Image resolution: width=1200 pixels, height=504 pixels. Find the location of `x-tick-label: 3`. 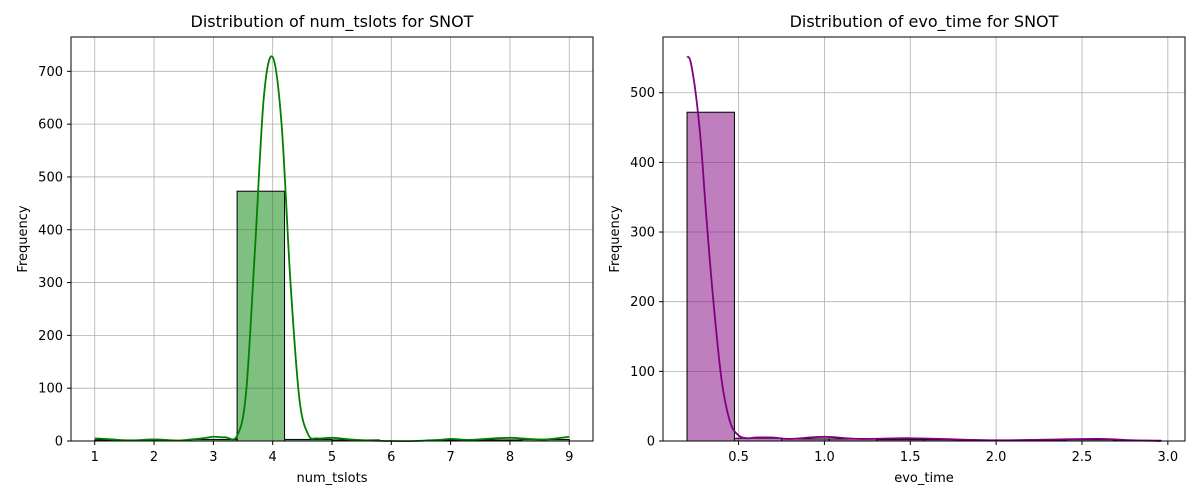

x-tick-label: 3 is located at coordinates (213, 457).